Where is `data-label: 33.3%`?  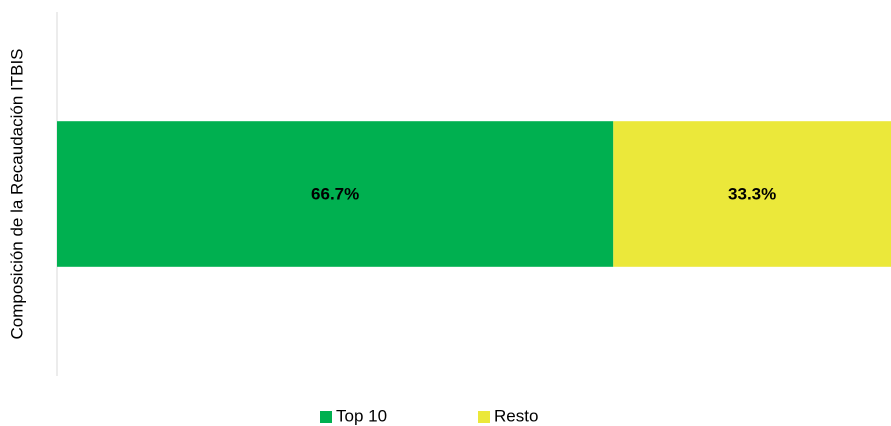 data-label: 33.3% is located at coordinates (752, 193).